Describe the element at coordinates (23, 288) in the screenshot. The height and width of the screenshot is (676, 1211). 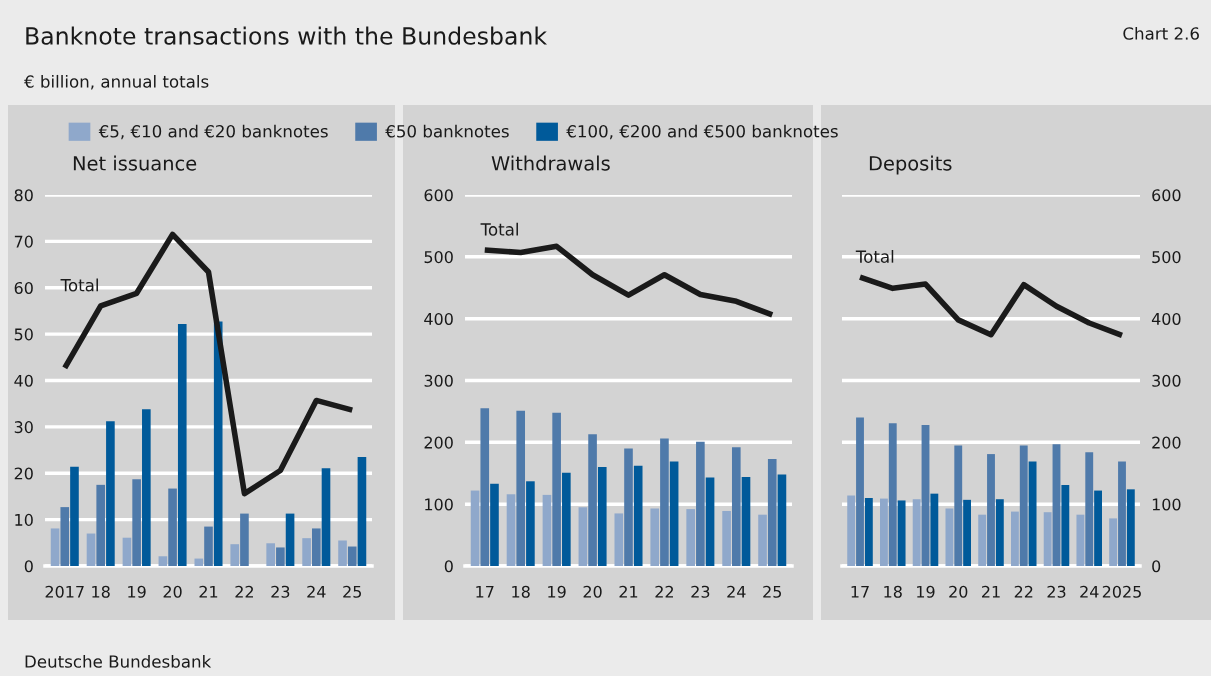
I see `y-tick-label: 60` at that location.